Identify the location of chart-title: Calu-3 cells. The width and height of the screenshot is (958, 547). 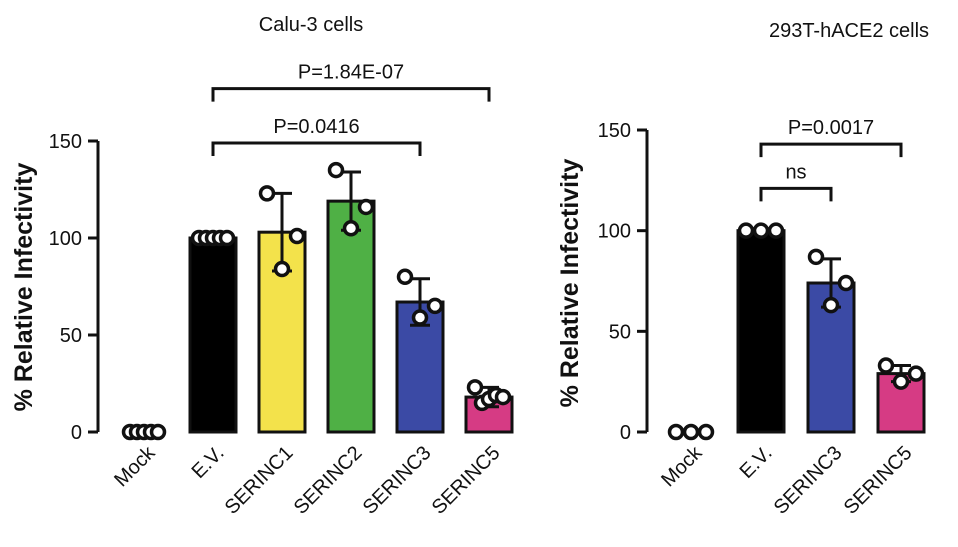
(311, 25).